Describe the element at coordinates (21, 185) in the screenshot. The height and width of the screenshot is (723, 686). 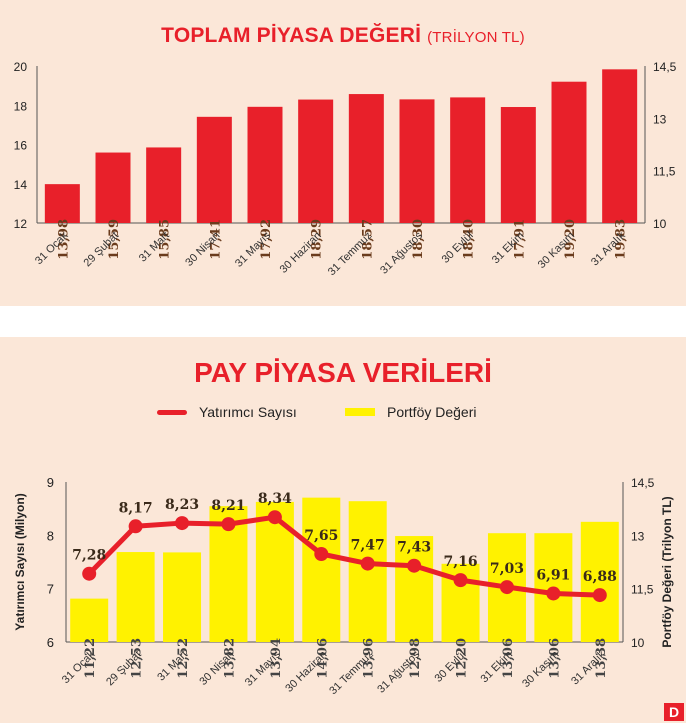
I see `market-value-y-tick: 14` at that location.